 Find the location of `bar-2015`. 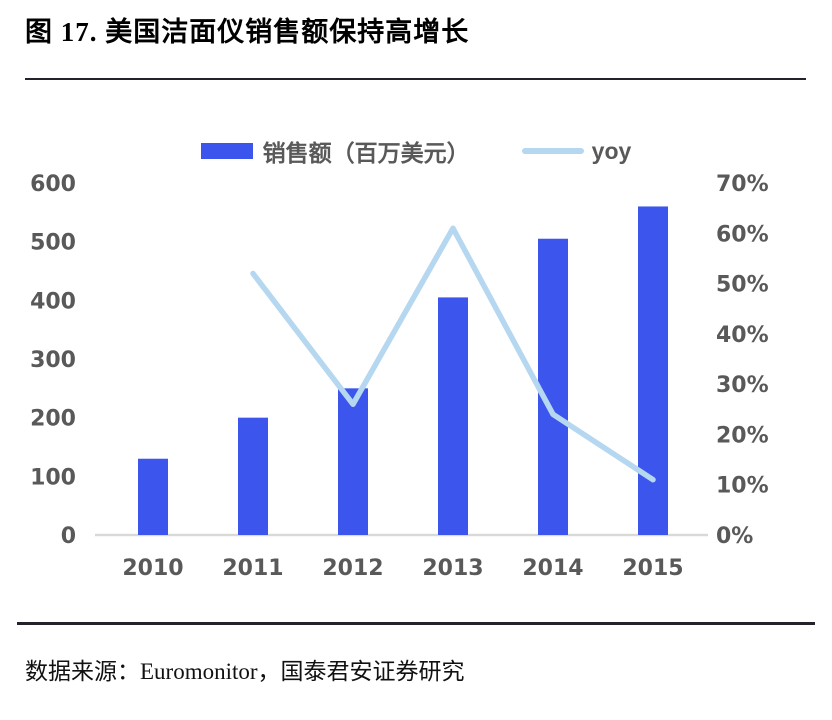

bar-2015 is located at coordinates (653, 370).